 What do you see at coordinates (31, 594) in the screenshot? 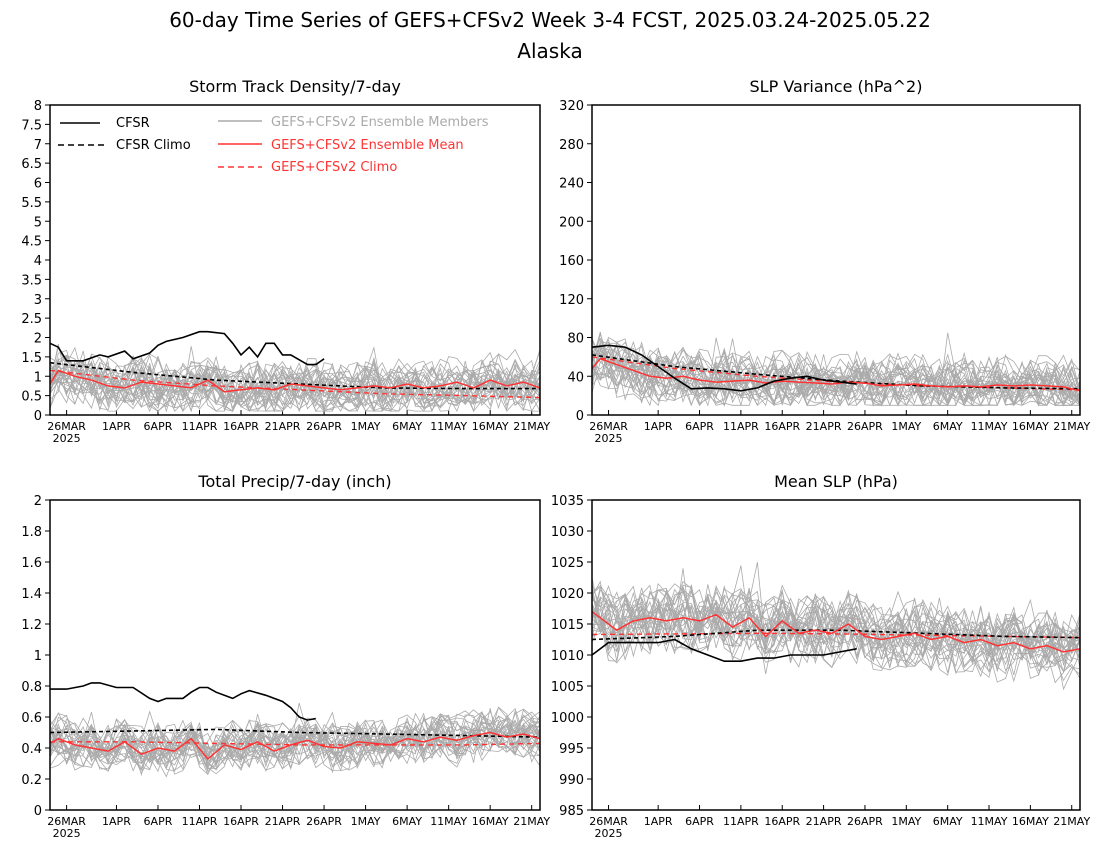
I see `y-tick-label: 1.4` at bounding box center [31, 594].